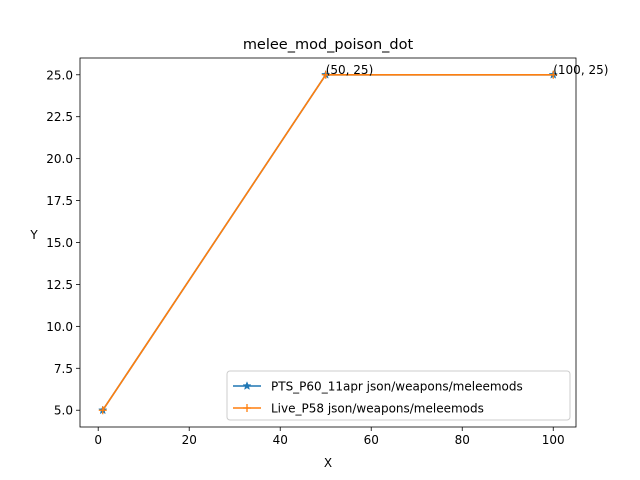 The height and width of the screenshot is (480, 640). Describe the element at coordinates (247, 385) in the screenshot. I see `data-point-star` at that location.